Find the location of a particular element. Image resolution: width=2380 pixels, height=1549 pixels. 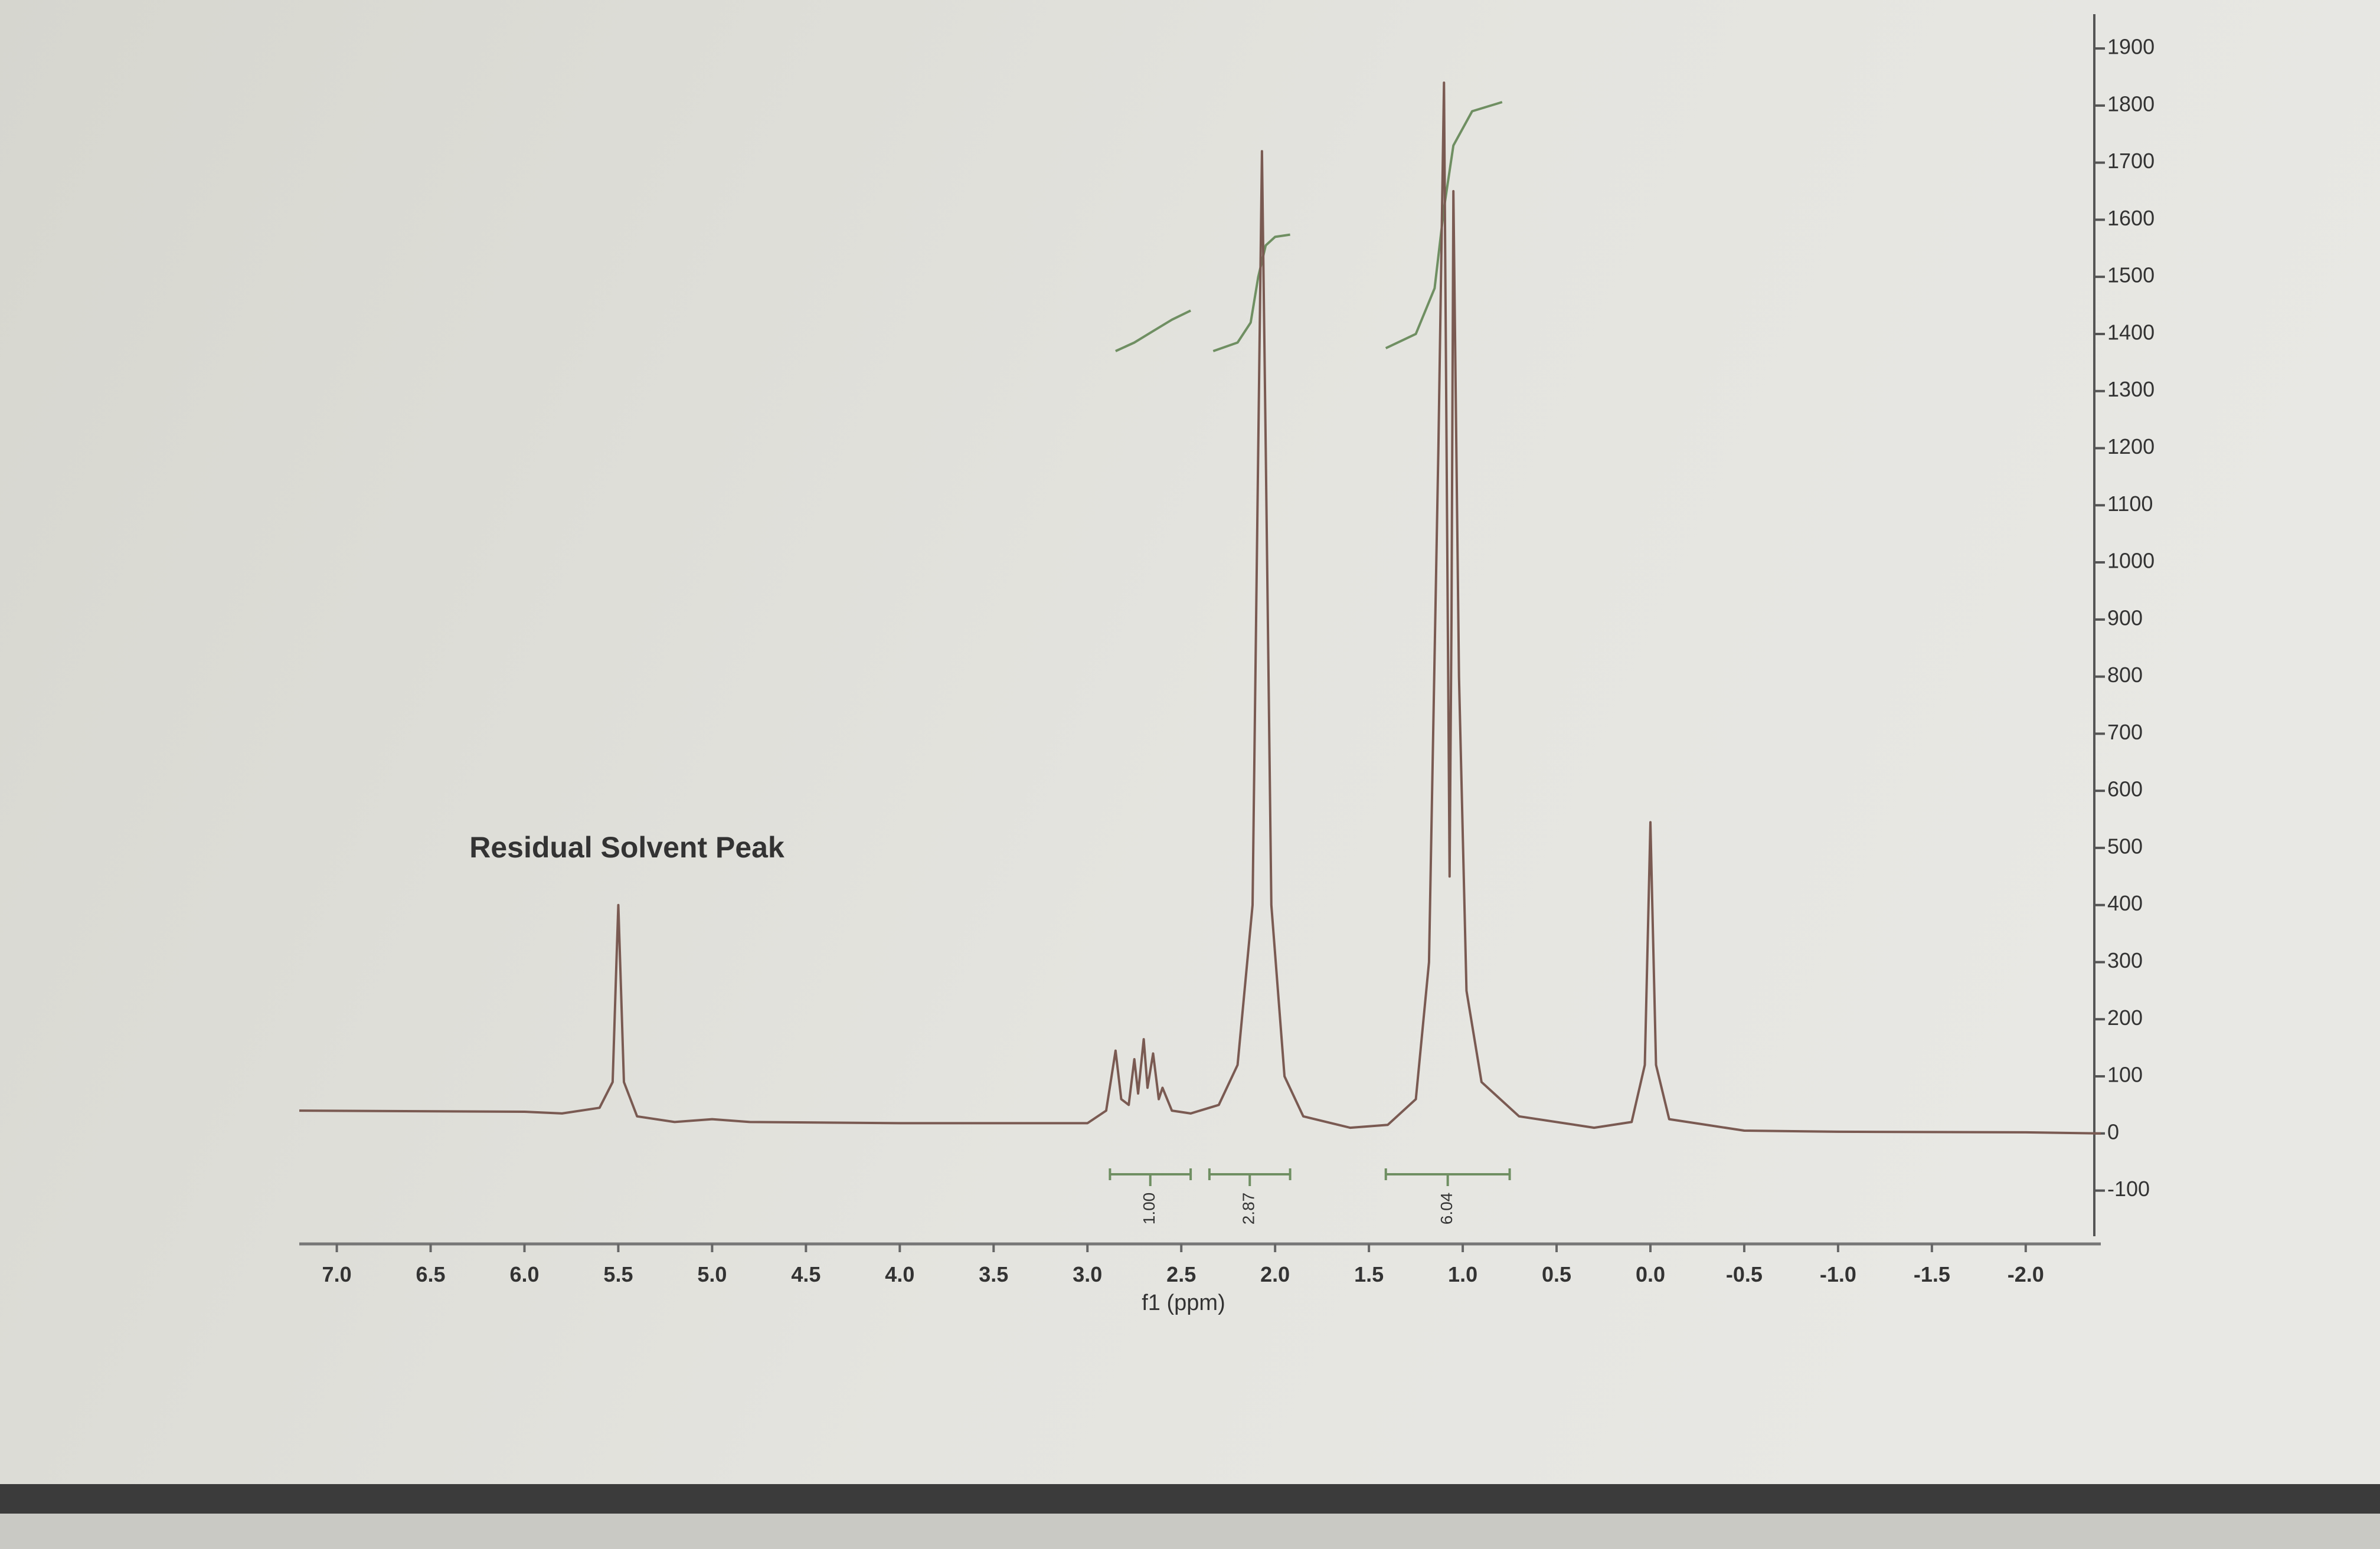

x-axis-label: f1 (ppm) is located at coordinates (1183, 1303).